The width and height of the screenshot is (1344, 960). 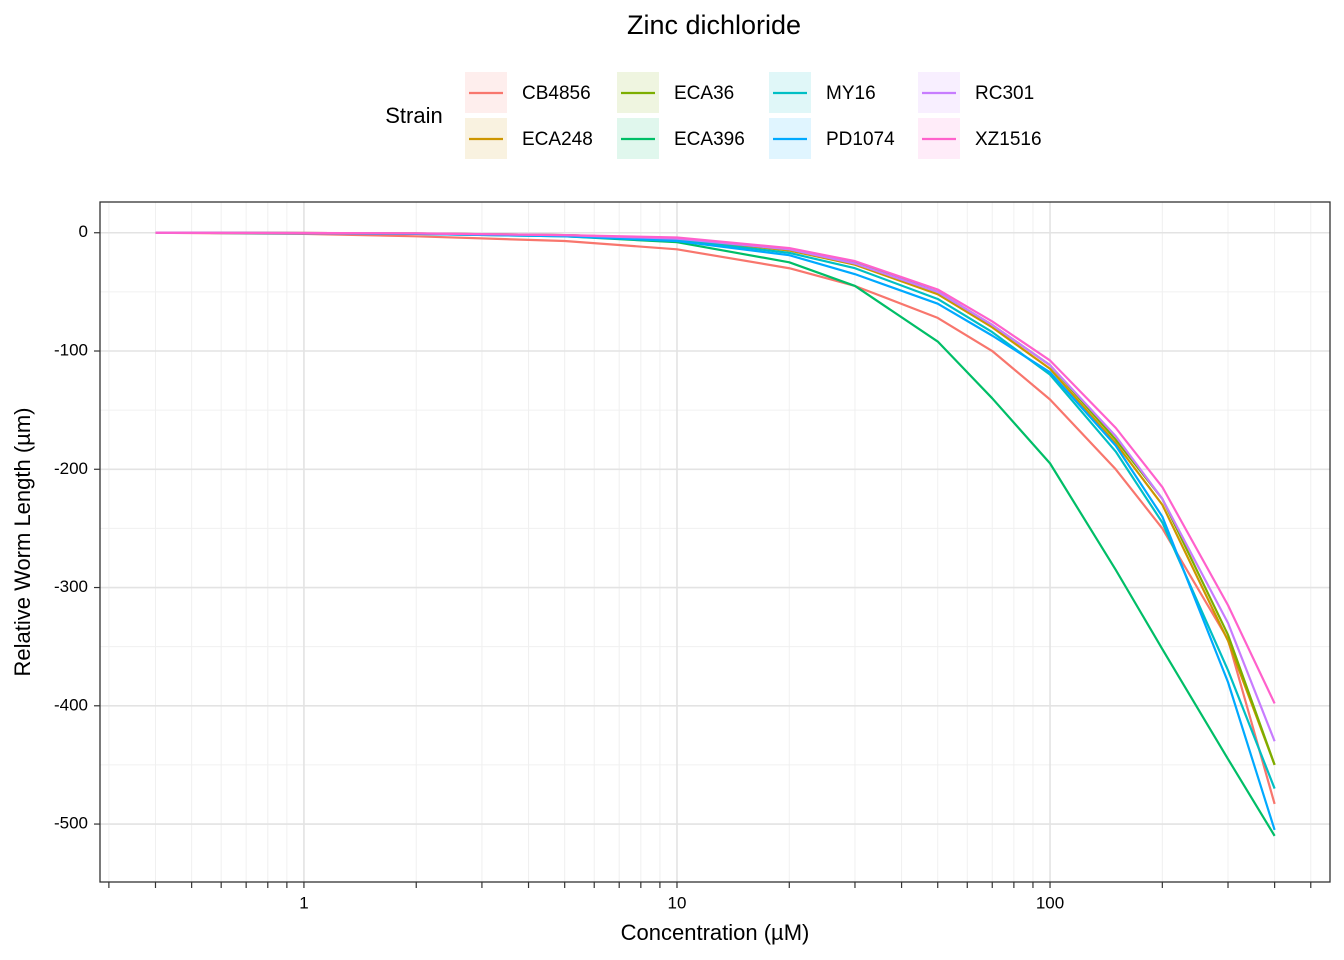 What do you see at coordinates (677, 902) in the screenshot?
I see `x-tick-label: 10` at bounding box center [677, 902].